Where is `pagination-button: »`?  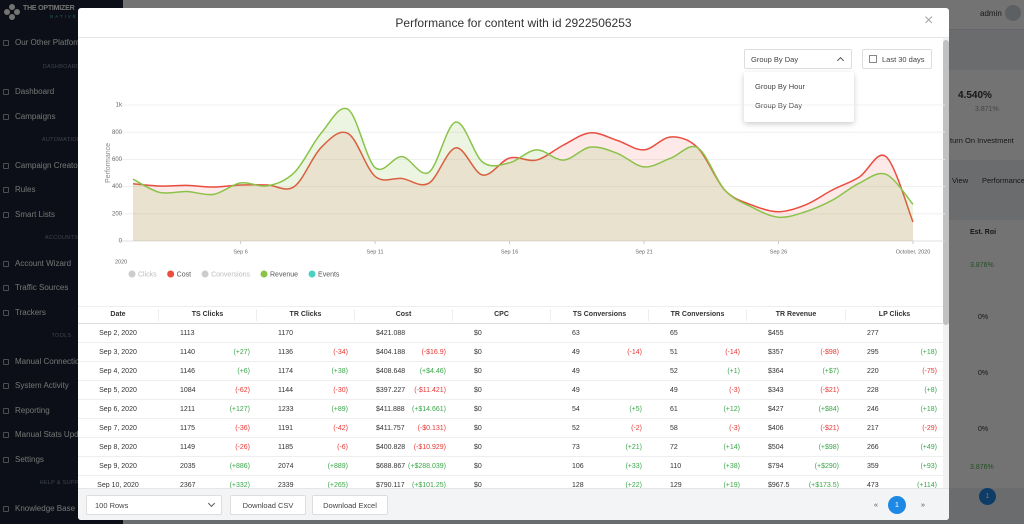 pagination-button: » is located at coordinates (923, 504).